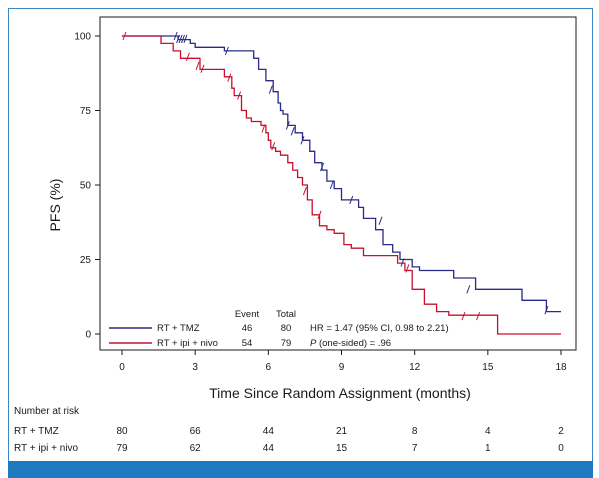 This screenshot has width=599, height=478. Describe the element at coordinates (488, 448) in the screenshot. I see `risk-value: 1` at that location.